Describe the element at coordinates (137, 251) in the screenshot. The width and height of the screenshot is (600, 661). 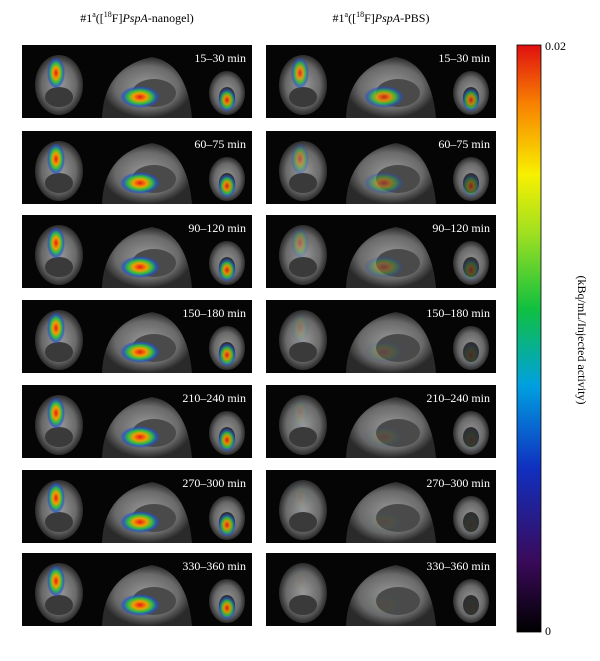
I see `image-panel: 90–120 min` at that location.